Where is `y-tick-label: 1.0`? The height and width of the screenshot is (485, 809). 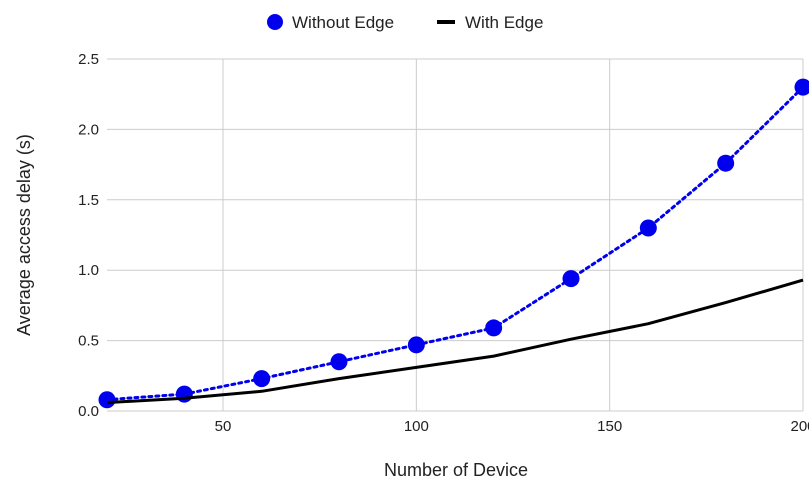
y-tick-label: 1.0 is located at coordinates (88, 270).